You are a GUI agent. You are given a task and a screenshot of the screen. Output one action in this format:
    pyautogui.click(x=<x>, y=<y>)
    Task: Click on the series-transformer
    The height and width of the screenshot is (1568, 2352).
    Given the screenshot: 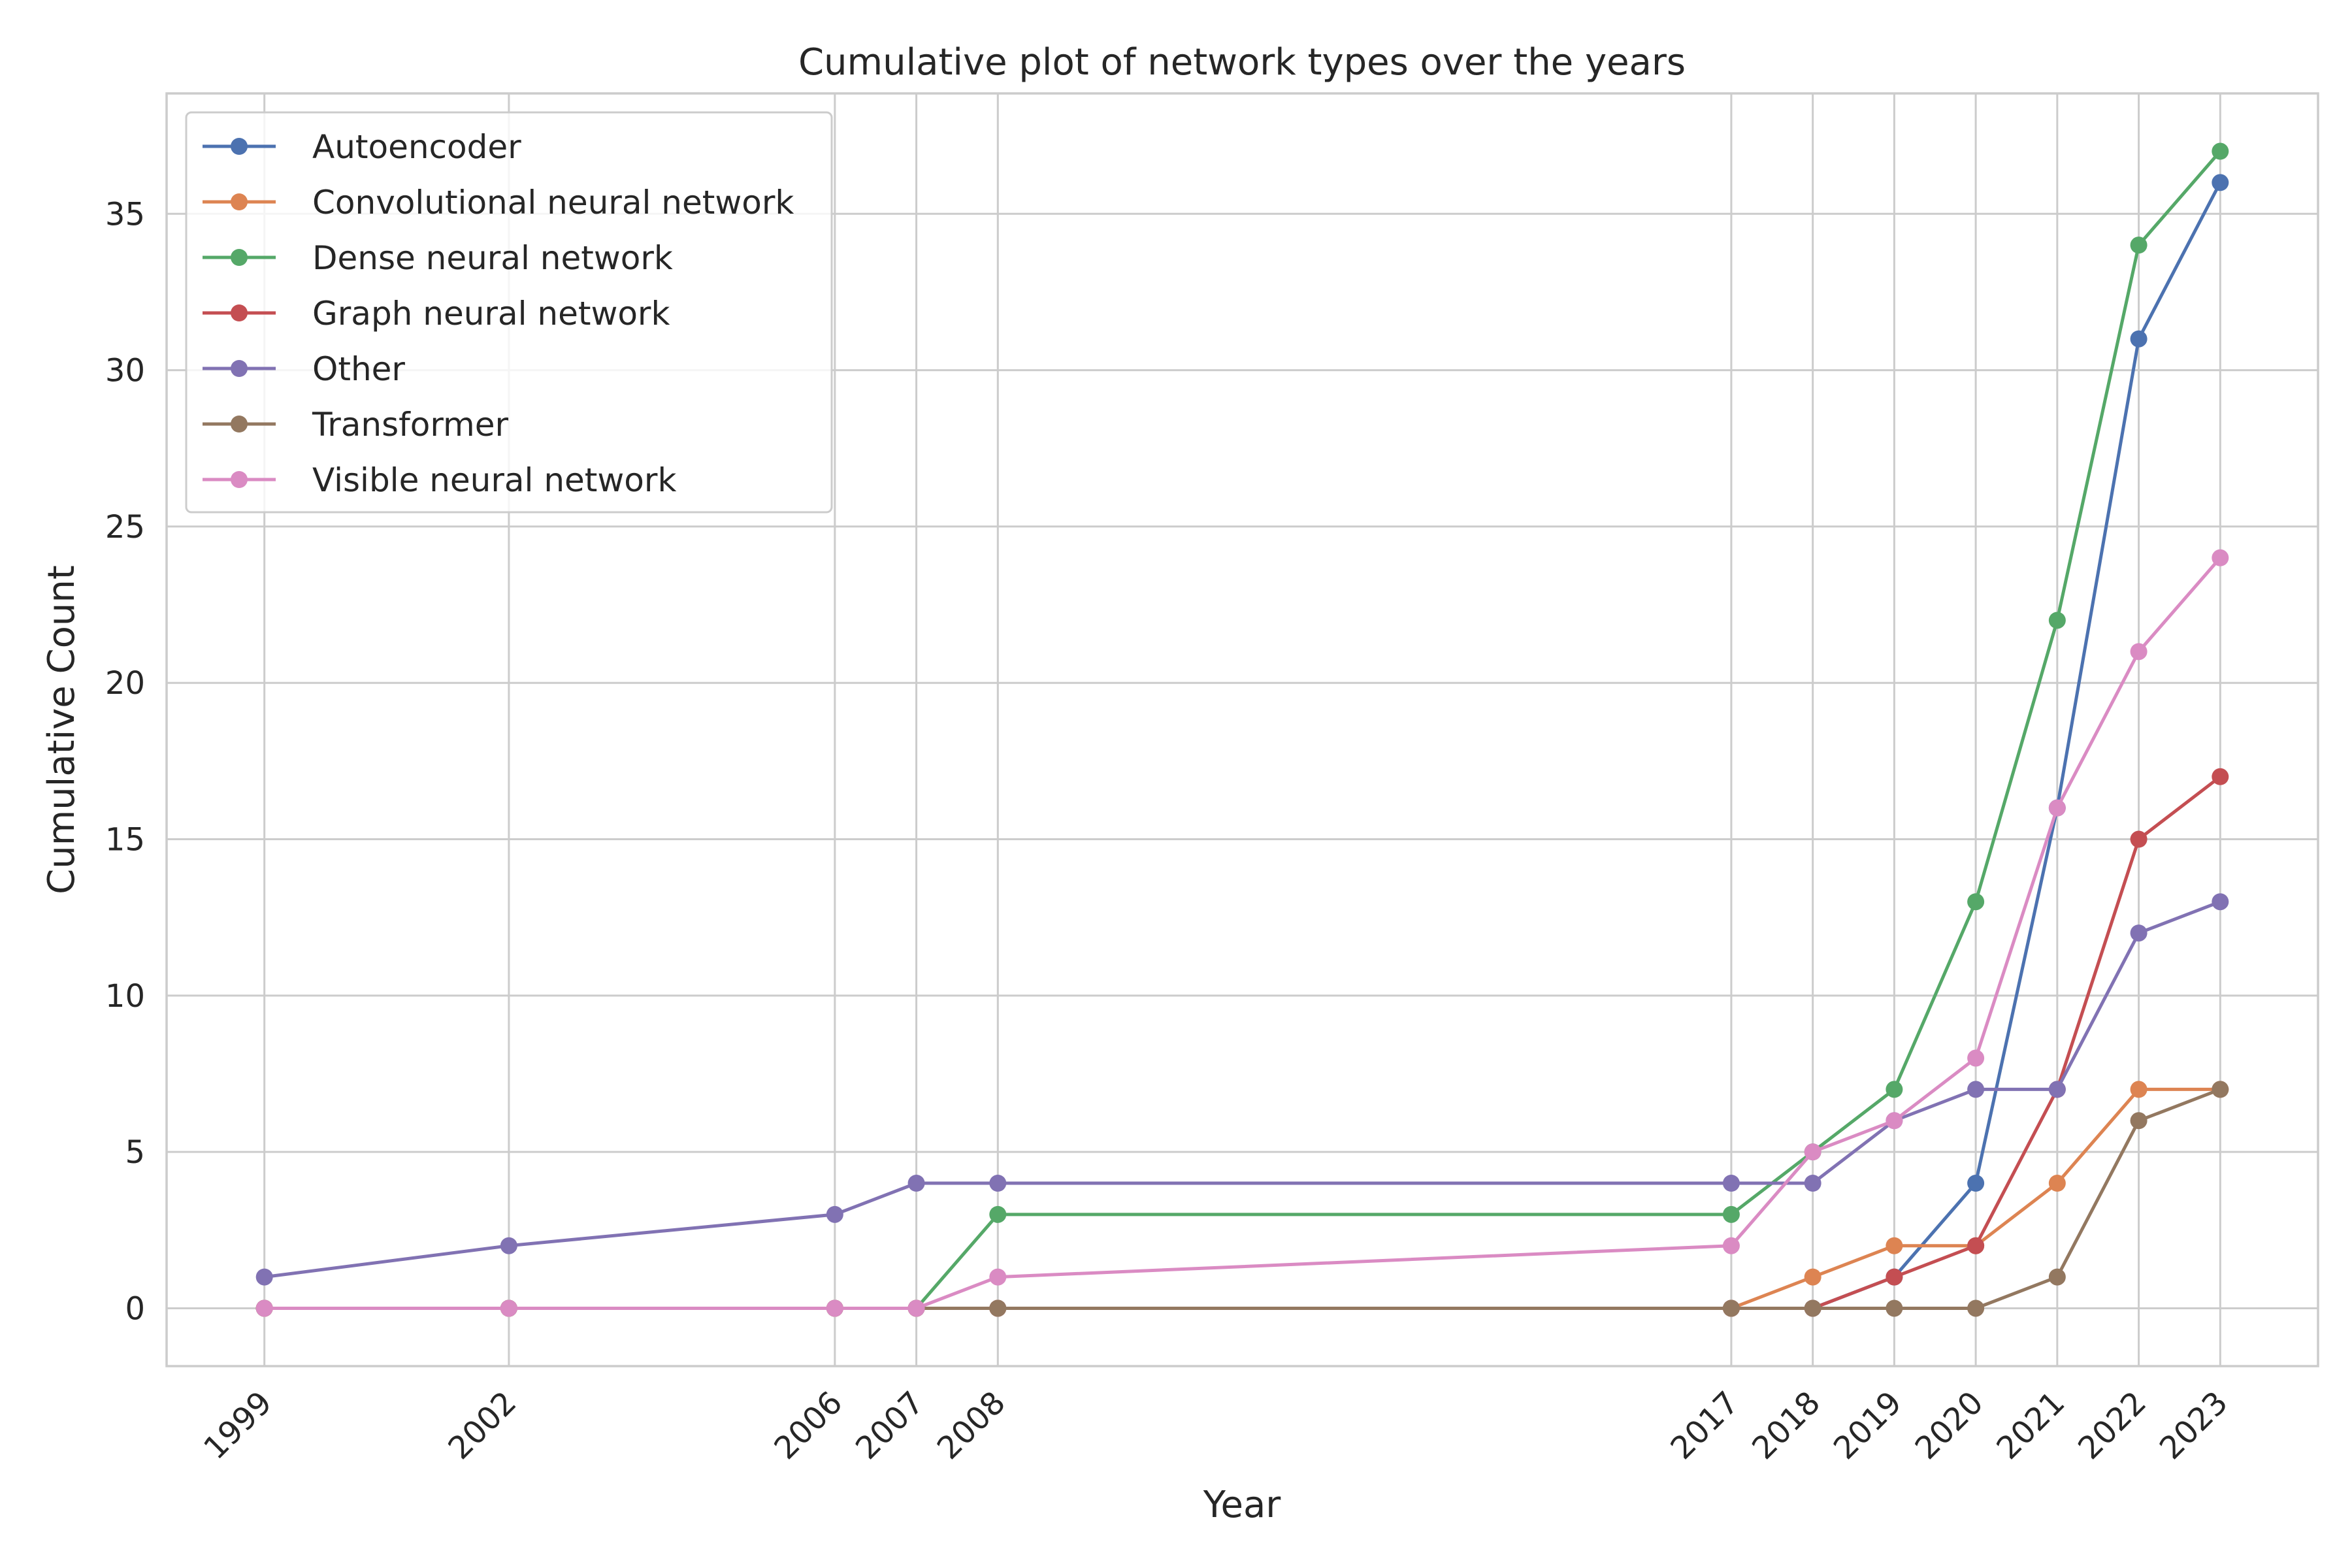 What is the action you would take?
    pyautogui.click(x=1242, y=1199)
    